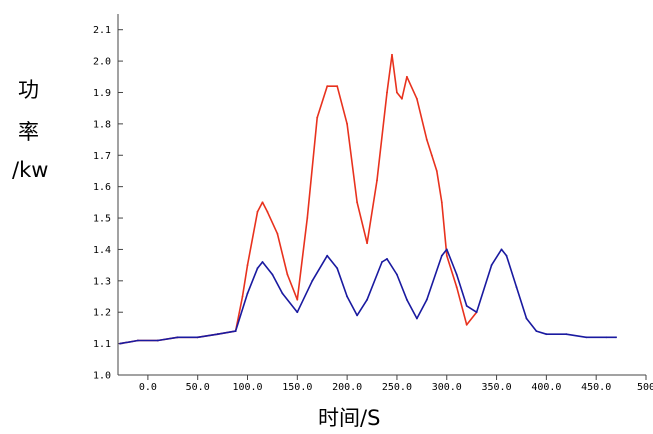  What do you see at coordinates (102, 376) in the screenshot?
I see `y-tick-label: 1.0` at bounding box center [102, 376].